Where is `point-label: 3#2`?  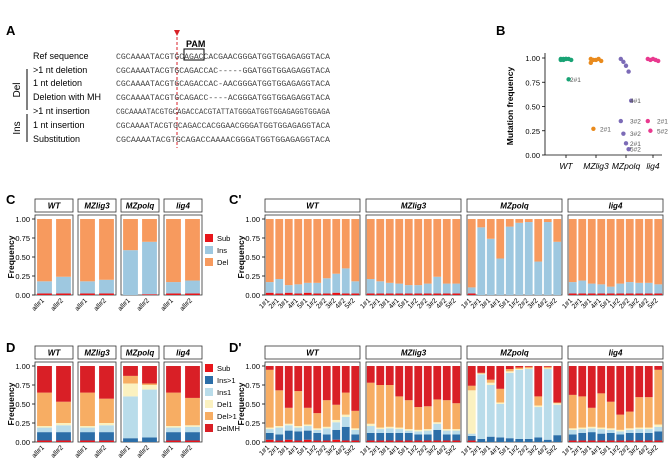 point-label: 3#2 is located at coordinates (635, 134).